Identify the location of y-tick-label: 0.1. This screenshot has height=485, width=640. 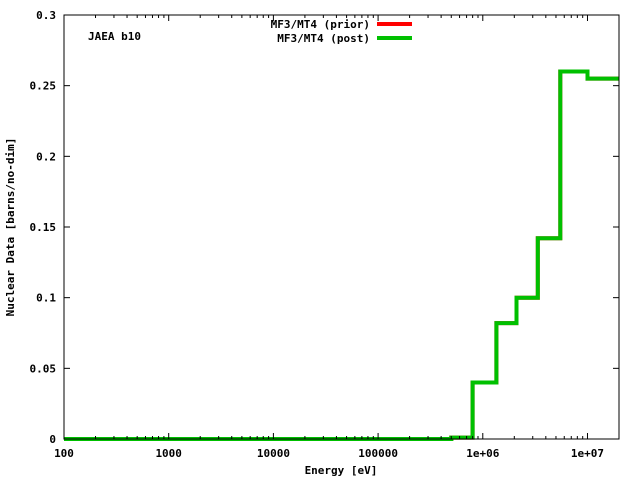
(46, 298).